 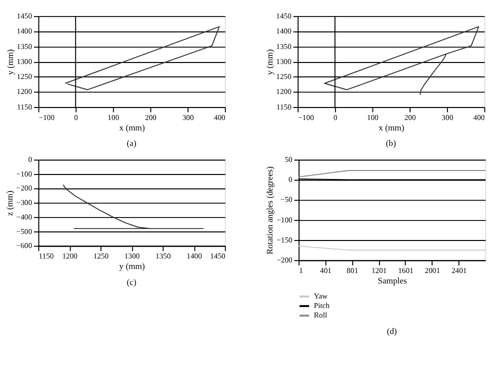 What do you see at coordinates (322, 305) in the screenshot?
I see `legend-label: Pitch` at bounding box center [322, 305].